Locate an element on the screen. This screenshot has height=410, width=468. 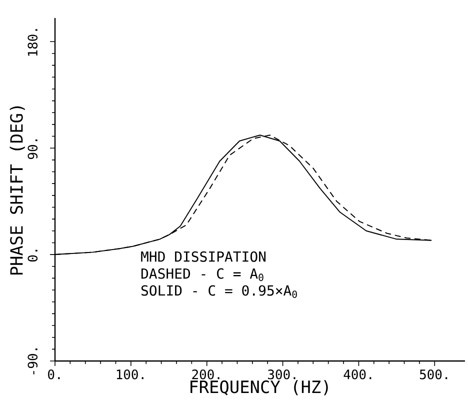
x-axis-title: FREQUENCY (HZ) is located at coordinates (259, 388).